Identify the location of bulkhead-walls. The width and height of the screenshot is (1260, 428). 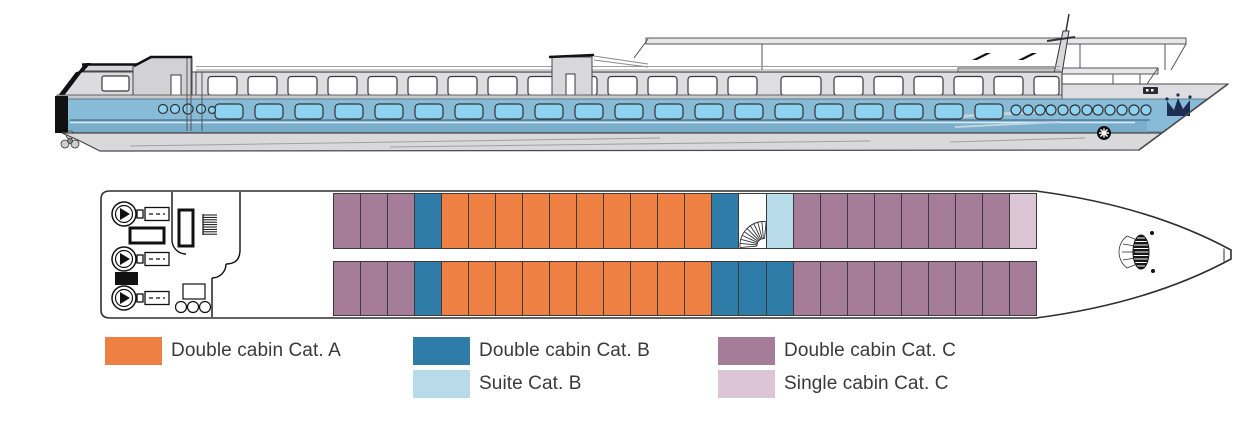
(206, 254).